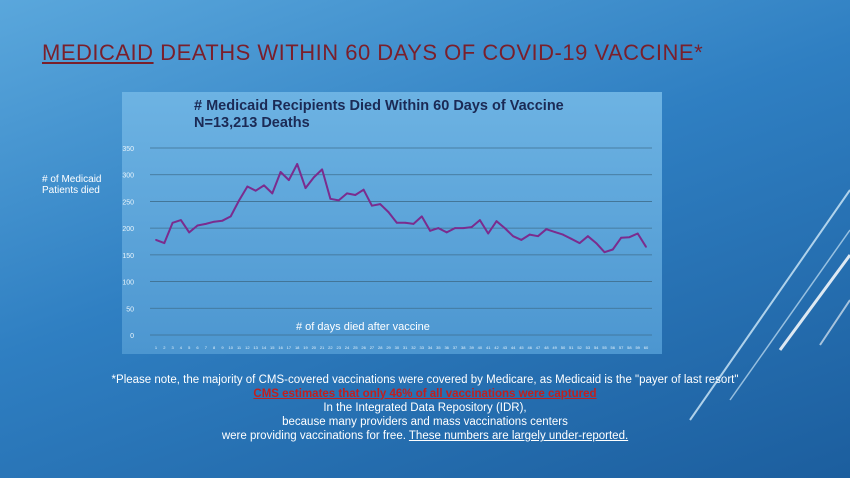 This screenshot has width=850, height=478. I want to click on x-tick-label: 60, so click(646, 347).